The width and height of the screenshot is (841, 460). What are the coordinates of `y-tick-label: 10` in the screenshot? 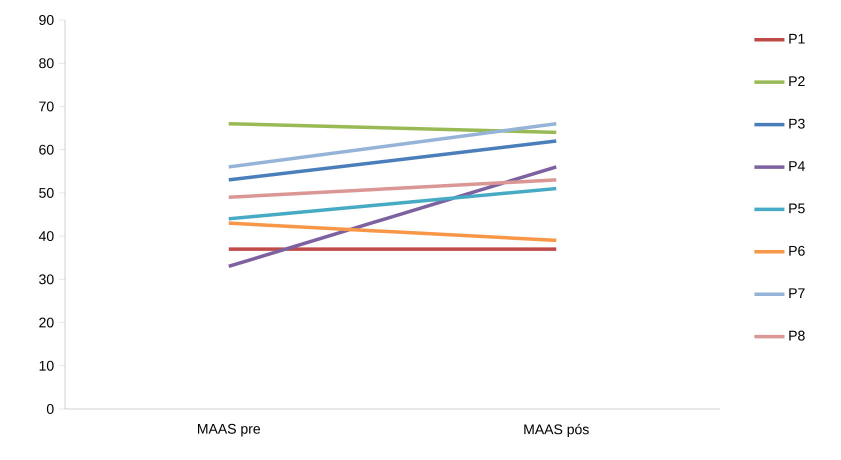 It's located at (47, 365).